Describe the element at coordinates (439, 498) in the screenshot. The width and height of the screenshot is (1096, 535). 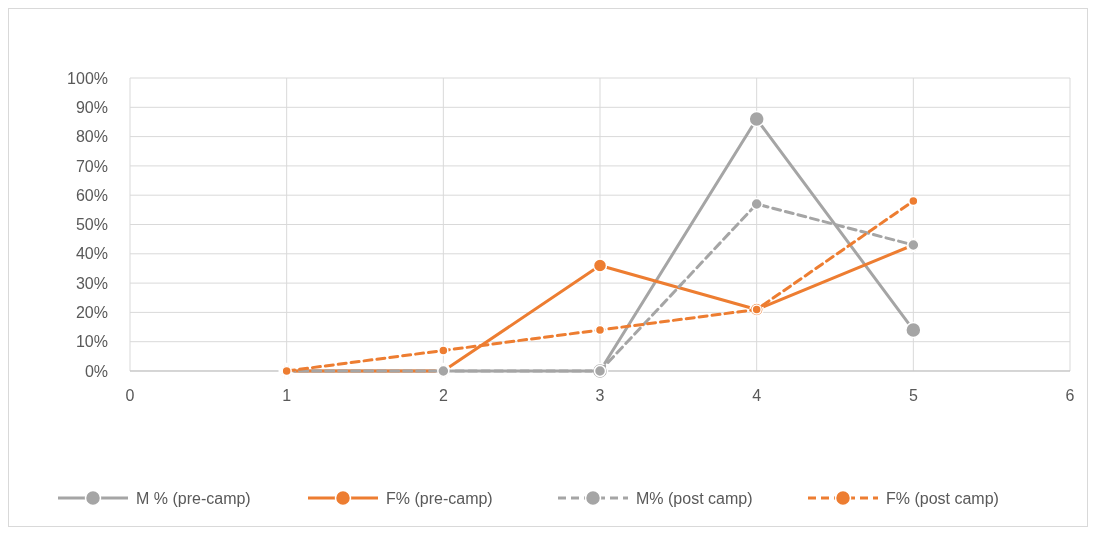
I see `legend-label: F% (pre-camp)` at that location.